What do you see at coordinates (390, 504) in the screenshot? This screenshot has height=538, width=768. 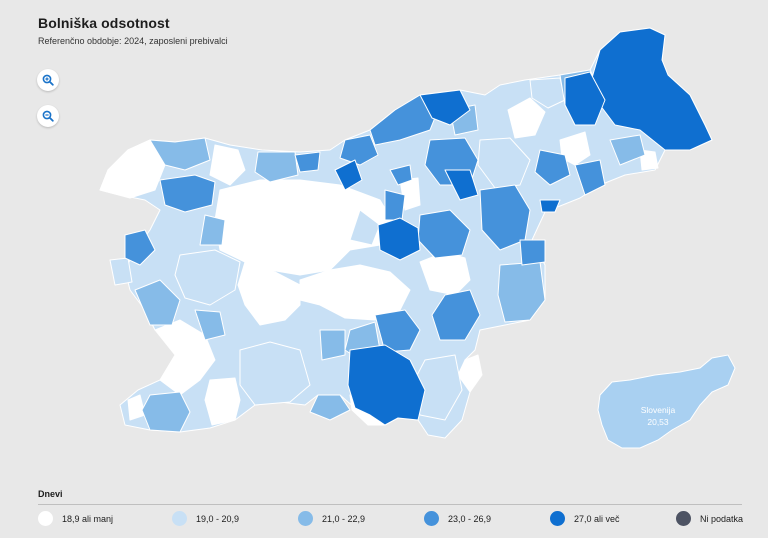 I see `legend-divider` at bounding box center [390, 504].